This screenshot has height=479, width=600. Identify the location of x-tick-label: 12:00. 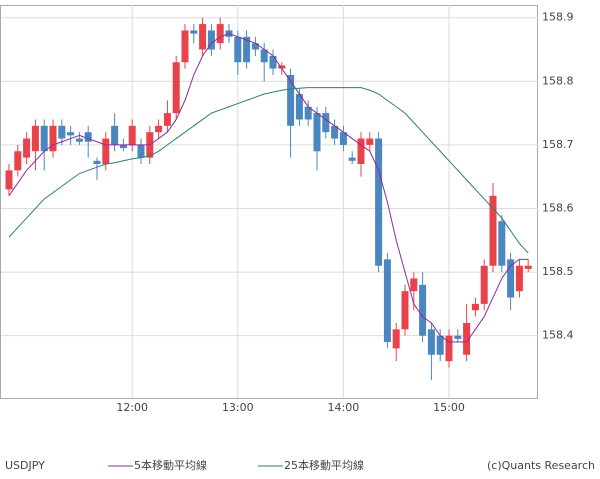
(132, 407).